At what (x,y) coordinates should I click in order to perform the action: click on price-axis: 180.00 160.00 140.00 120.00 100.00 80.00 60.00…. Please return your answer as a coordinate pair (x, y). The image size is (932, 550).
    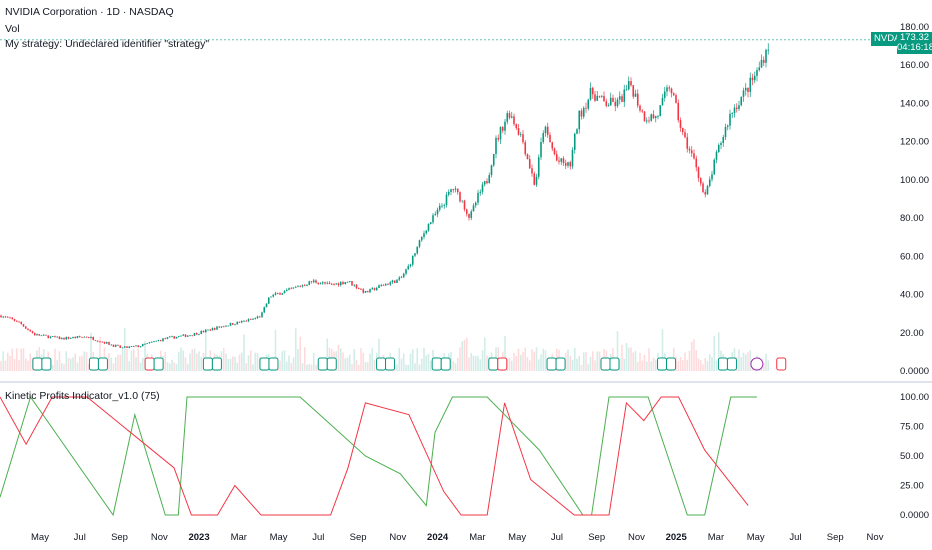
    Looking at the image, I should click on (914, 199).